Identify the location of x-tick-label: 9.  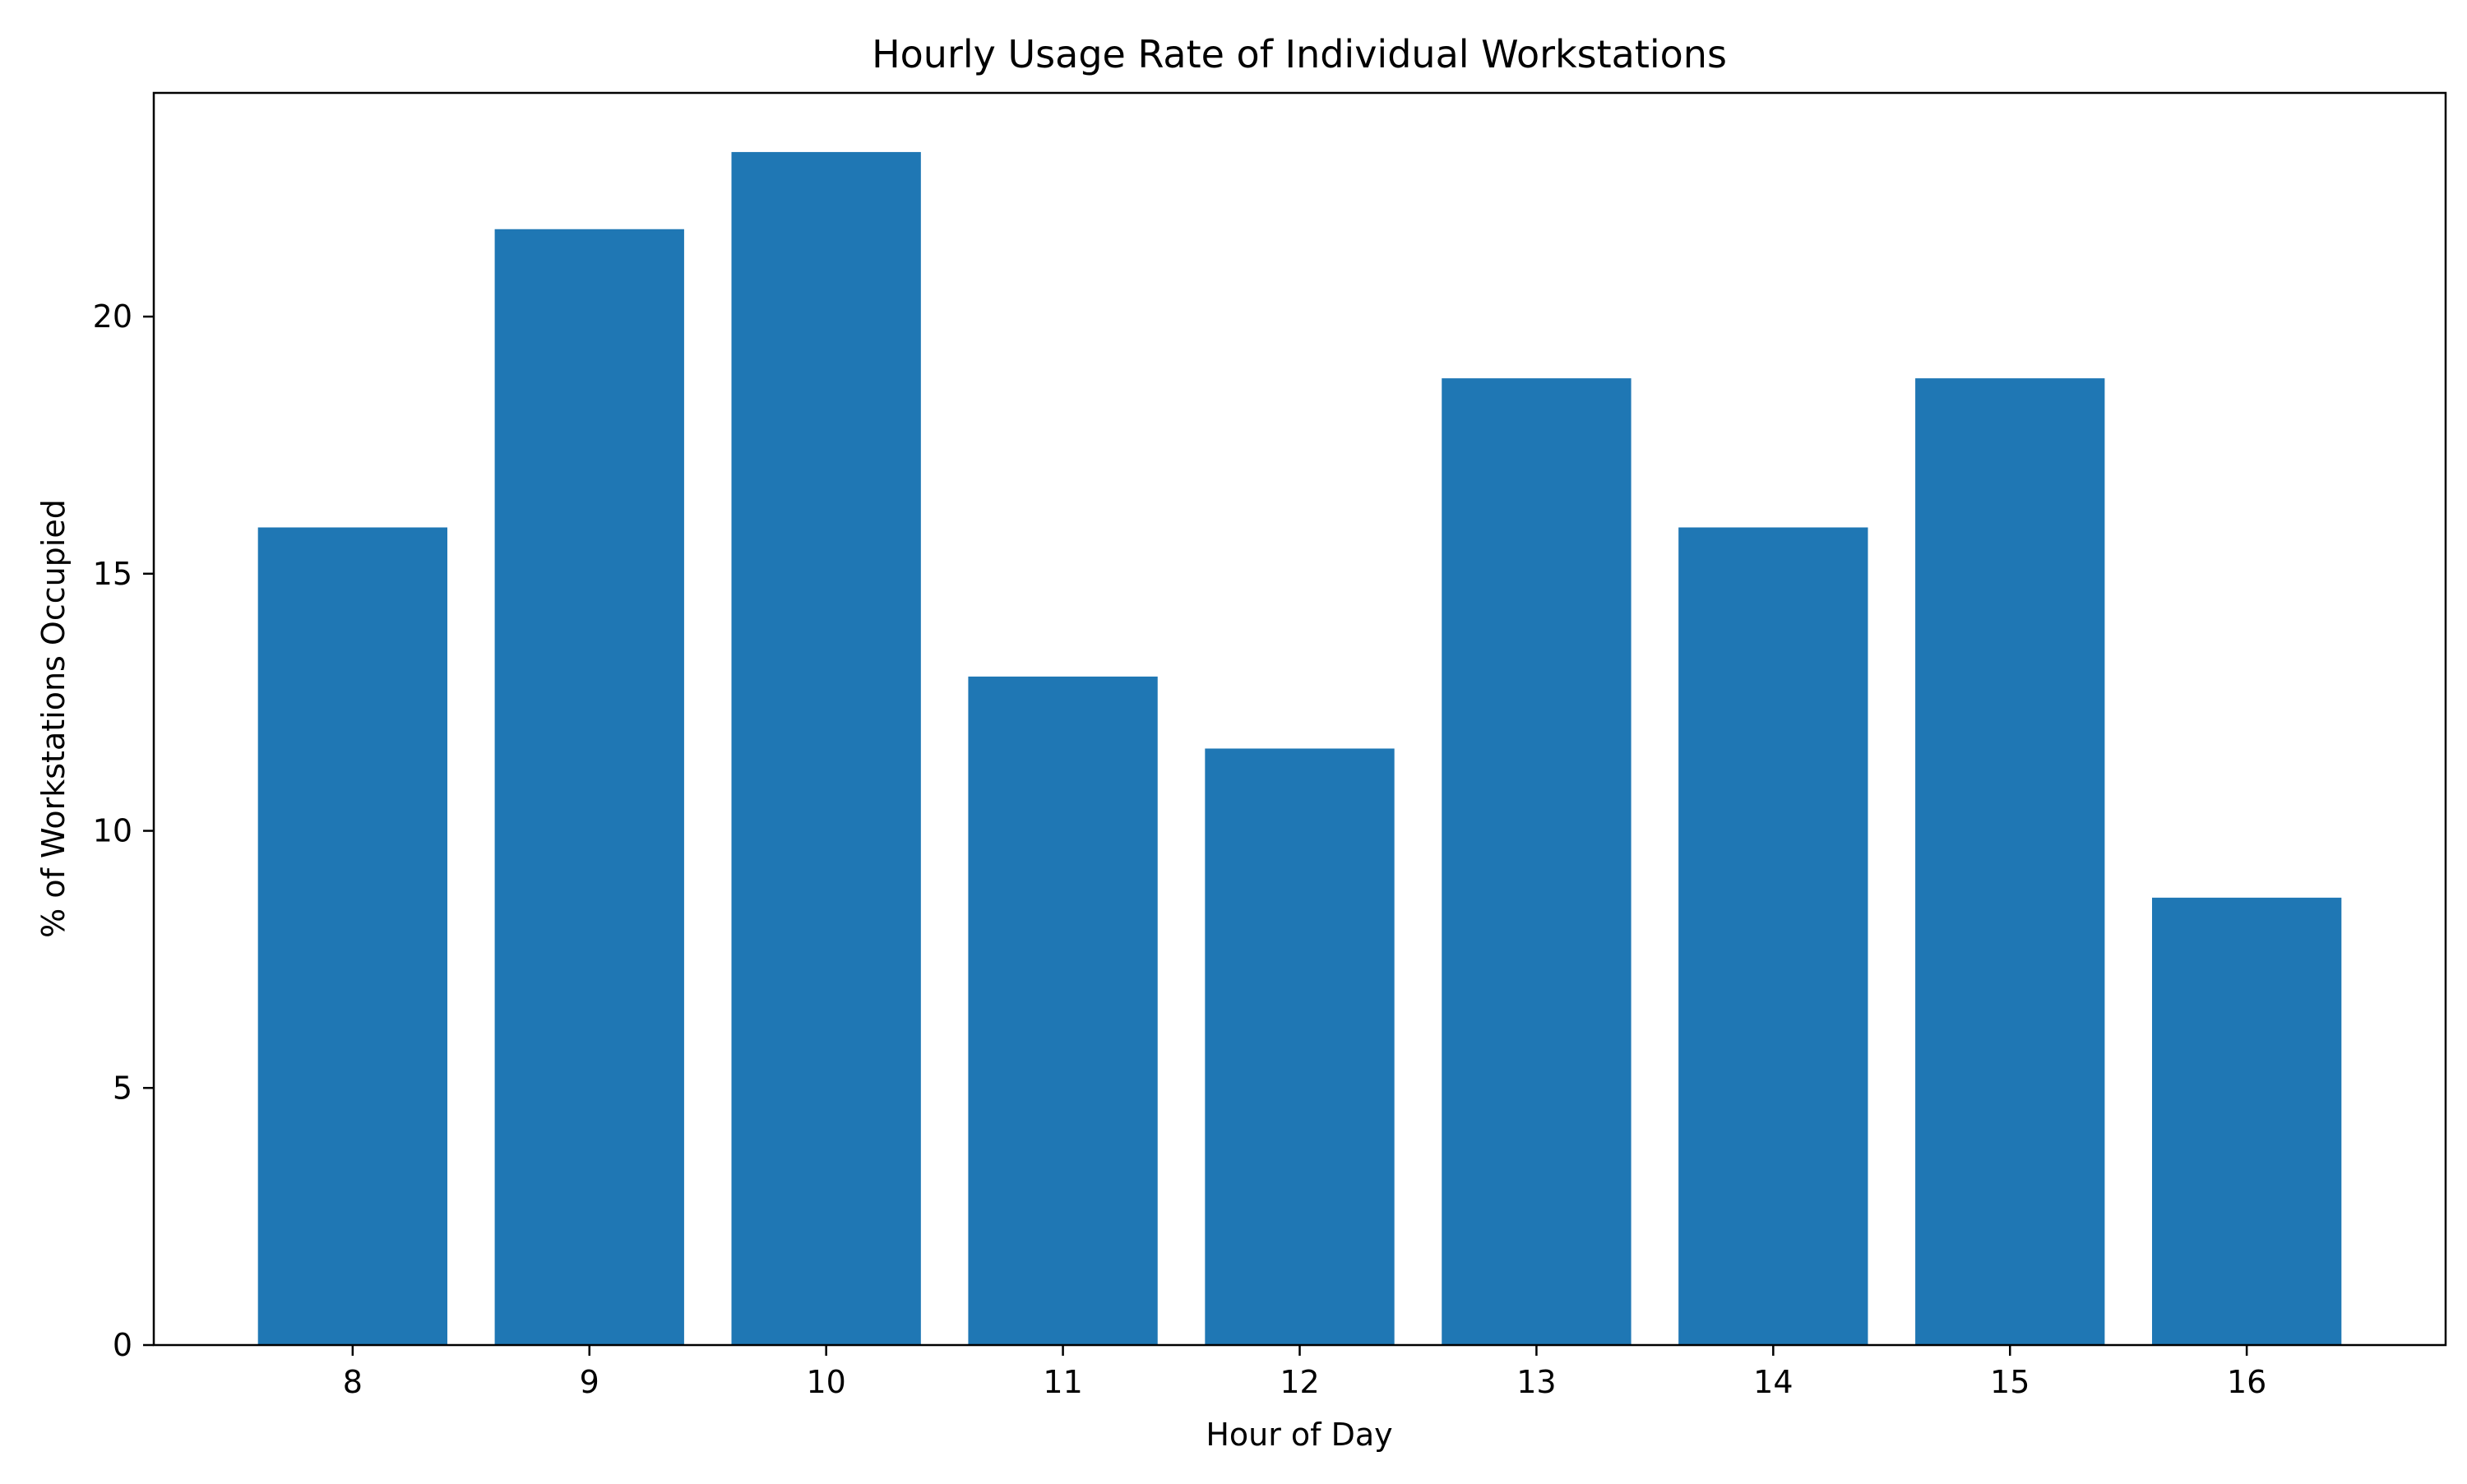
(589, 1382).